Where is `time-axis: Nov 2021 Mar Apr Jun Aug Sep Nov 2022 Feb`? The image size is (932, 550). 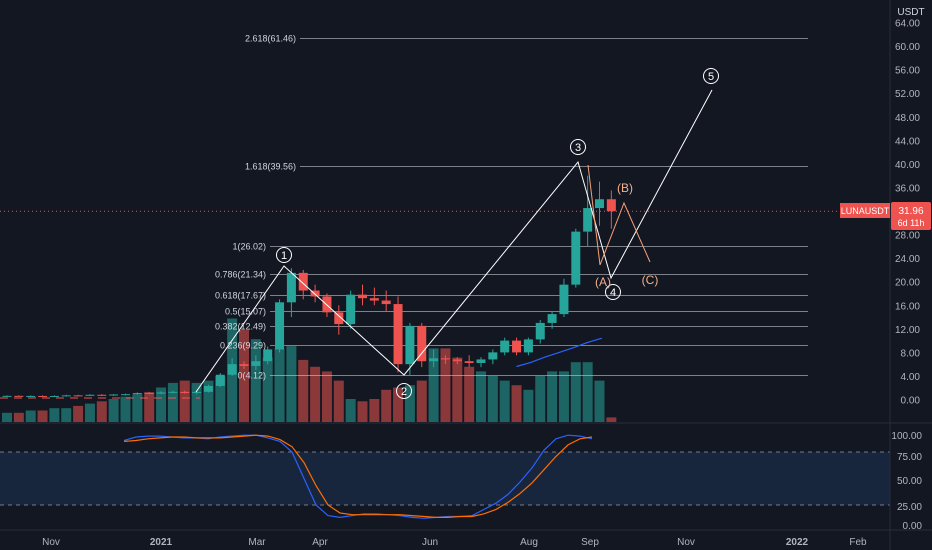
time-axis: Nov 2021 Mar Apr Jun Aug Sep Nov 2022 Feb is located at coordinates (454, 542).